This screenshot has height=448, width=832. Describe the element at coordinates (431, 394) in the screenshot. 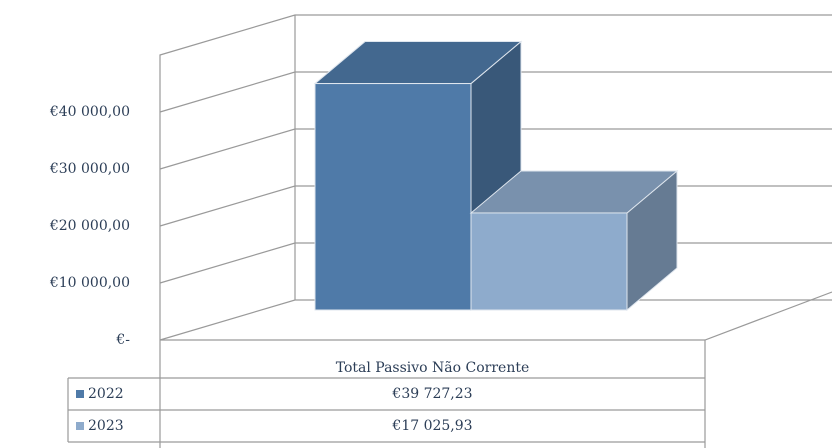

I see `value-label: €39 727,23` at that location.